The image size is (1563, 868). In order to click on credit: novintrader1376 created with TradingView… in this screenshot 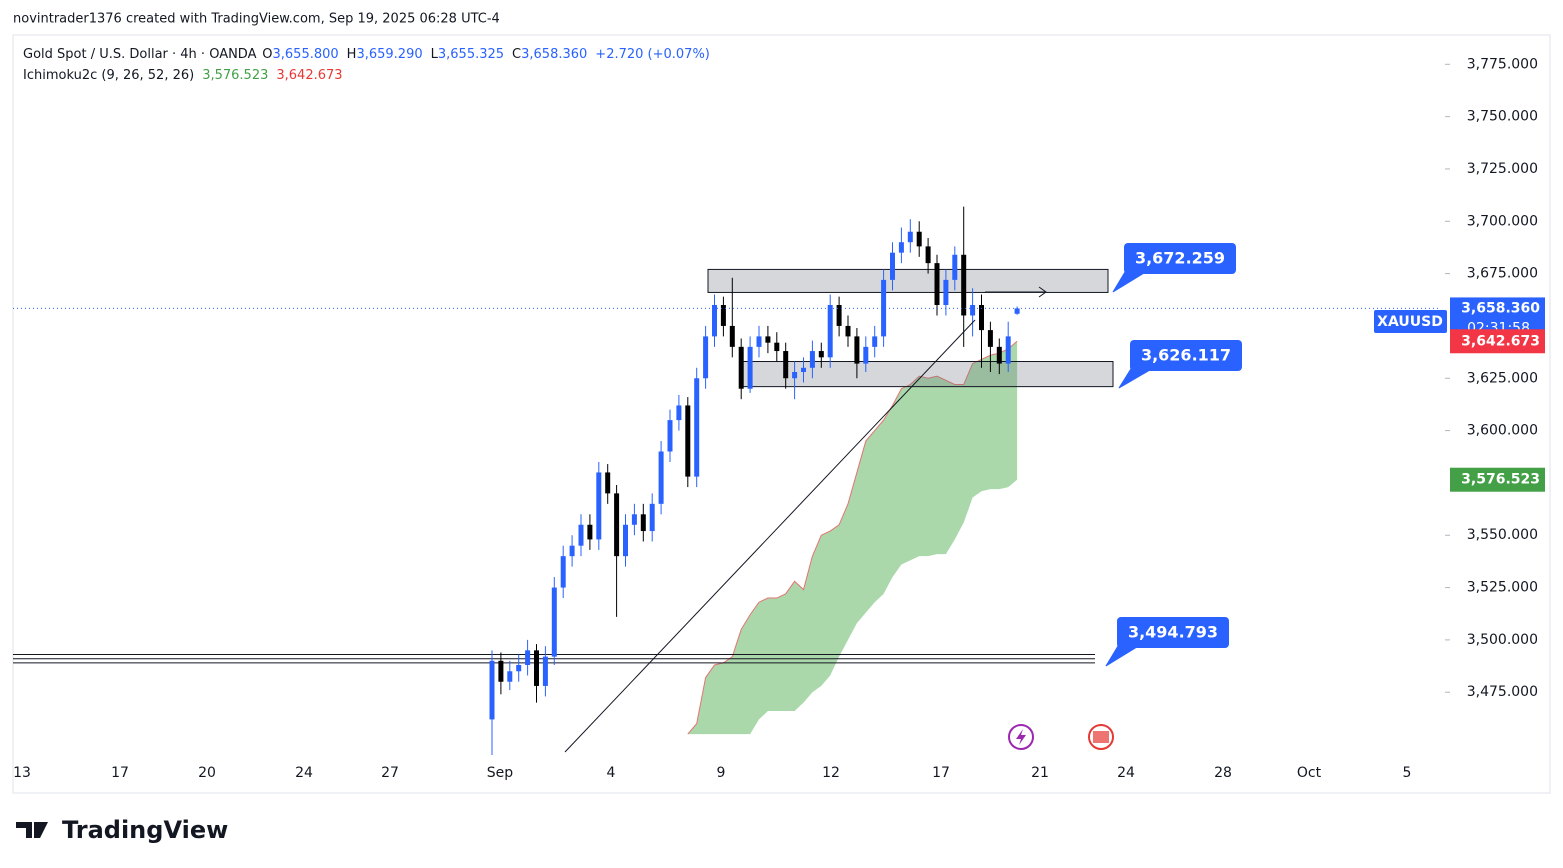, I will do `click(256, 19)`.